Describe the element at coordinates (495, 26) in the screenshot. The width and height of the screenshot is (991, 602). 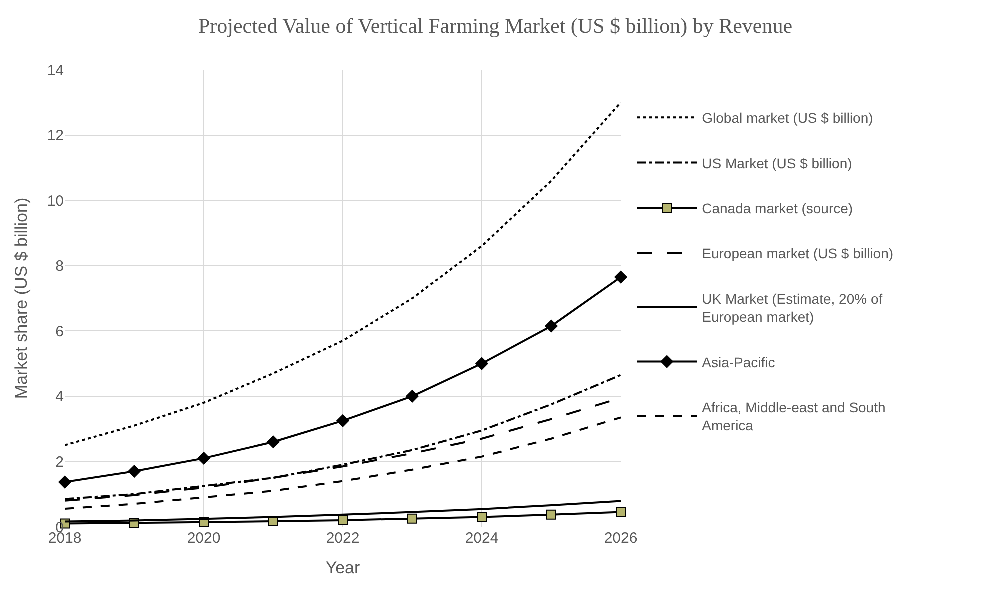
I see `chart-title: Projected Value of Vertical Farming Market (US $ billion) by Revenue` at that location.